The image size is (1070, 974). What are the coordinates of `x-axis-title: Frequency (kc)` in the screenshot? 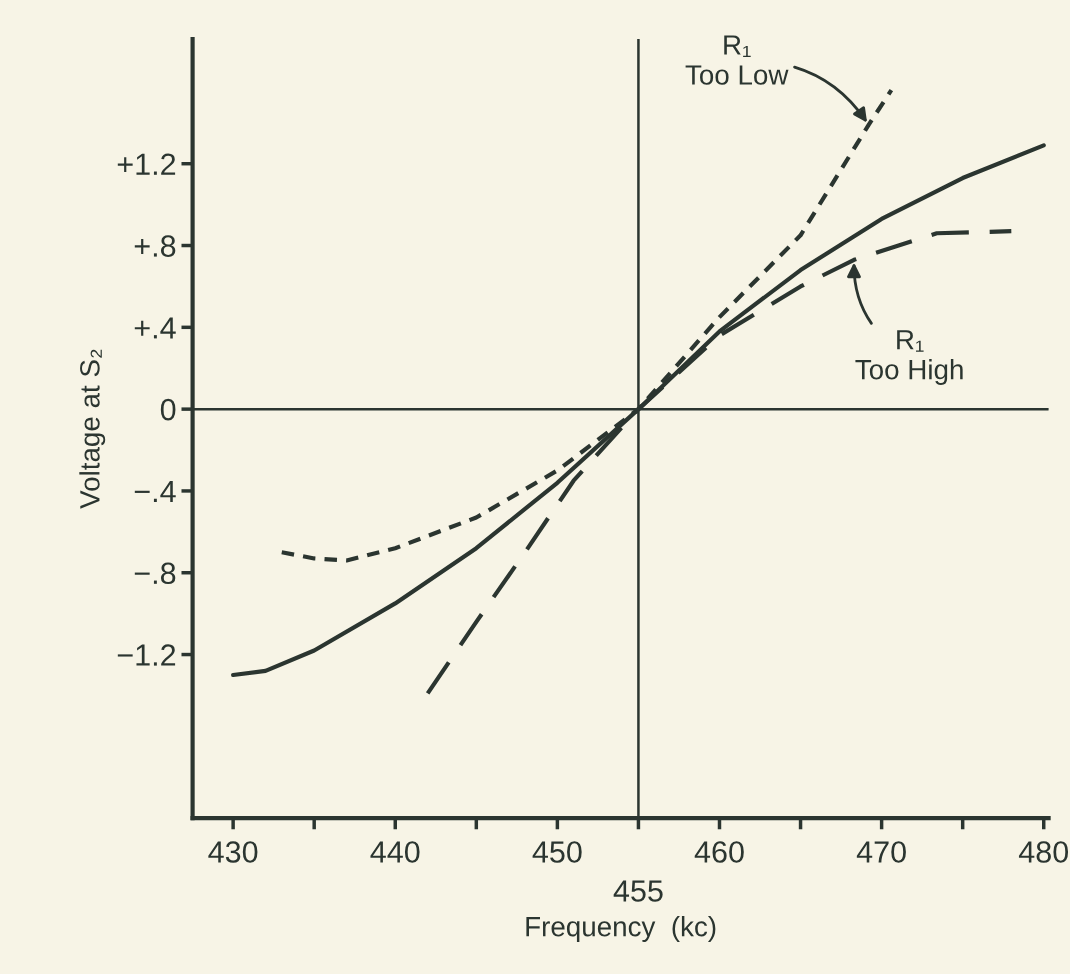 It's located at (621, 929).